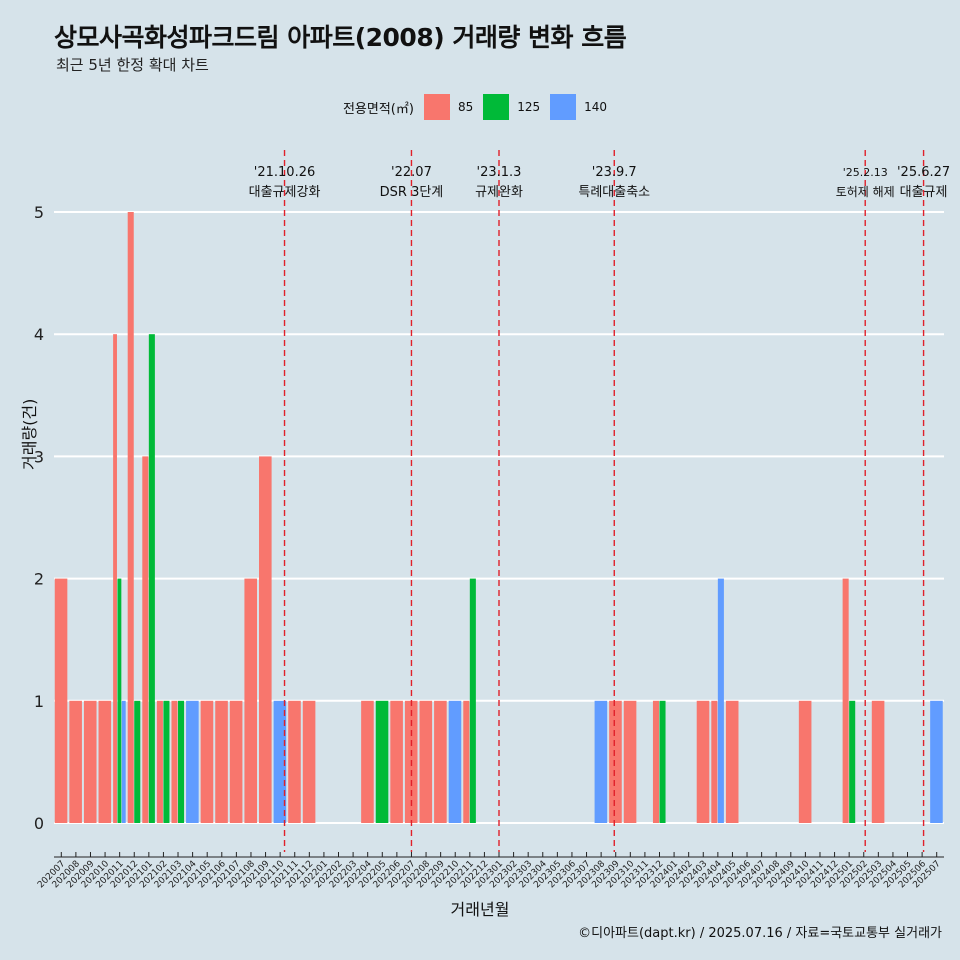 The height and width of the screenshot is (960, 960). Describe the element at coordinates (614, 192) in the screenshot. I see `event-label-3: 특례대출축소` at that location.